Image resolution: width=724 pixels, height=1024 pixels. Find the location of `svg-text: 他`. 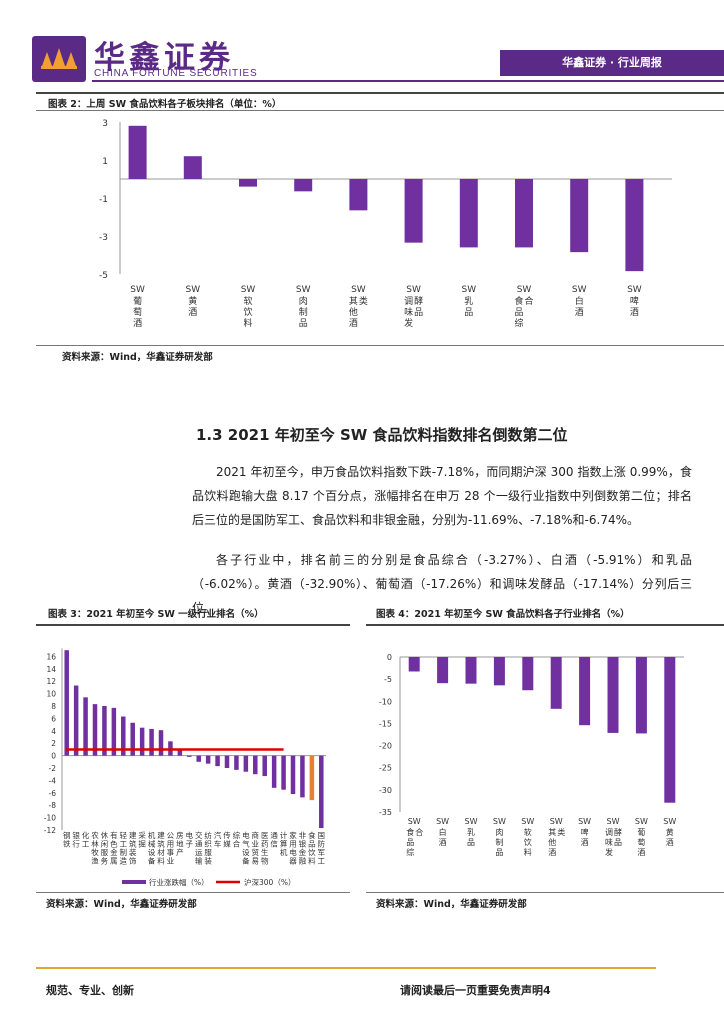

svg-text: 他 is located at coordinates (353, 312).